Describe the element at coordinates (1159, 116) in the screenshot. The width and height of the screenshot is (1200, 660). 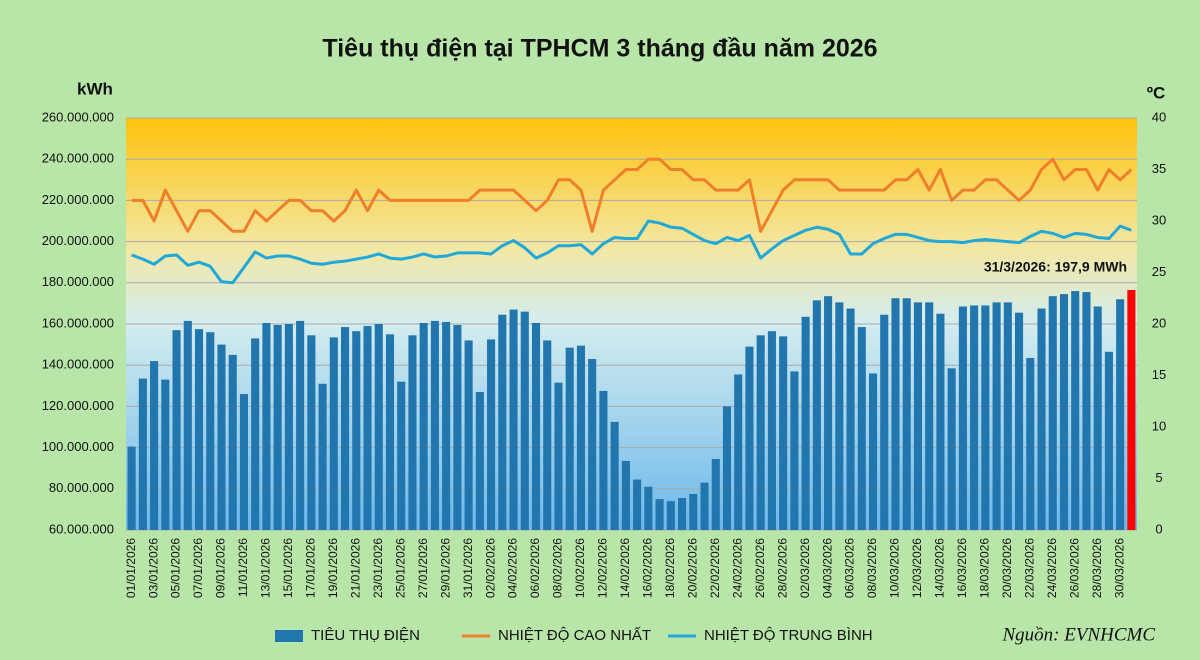
I see `y2-tick-label: 40` at that location.